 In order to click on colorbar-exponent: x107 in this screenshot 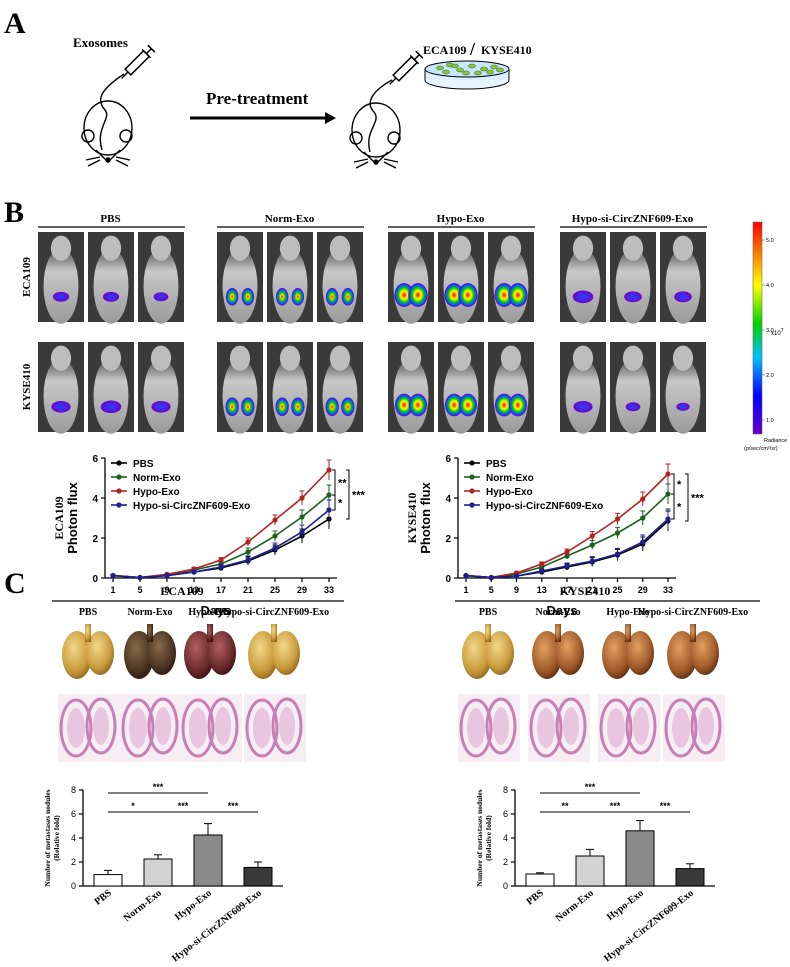, I will do `click(777, 332)`.